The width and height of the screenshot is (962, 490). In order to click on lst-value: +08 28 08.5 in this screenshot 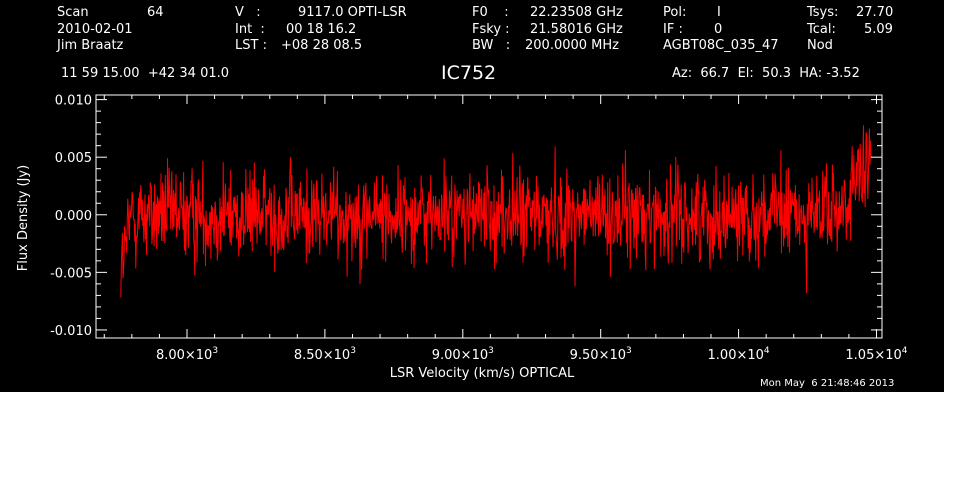, I will do `click(322, 45)`.